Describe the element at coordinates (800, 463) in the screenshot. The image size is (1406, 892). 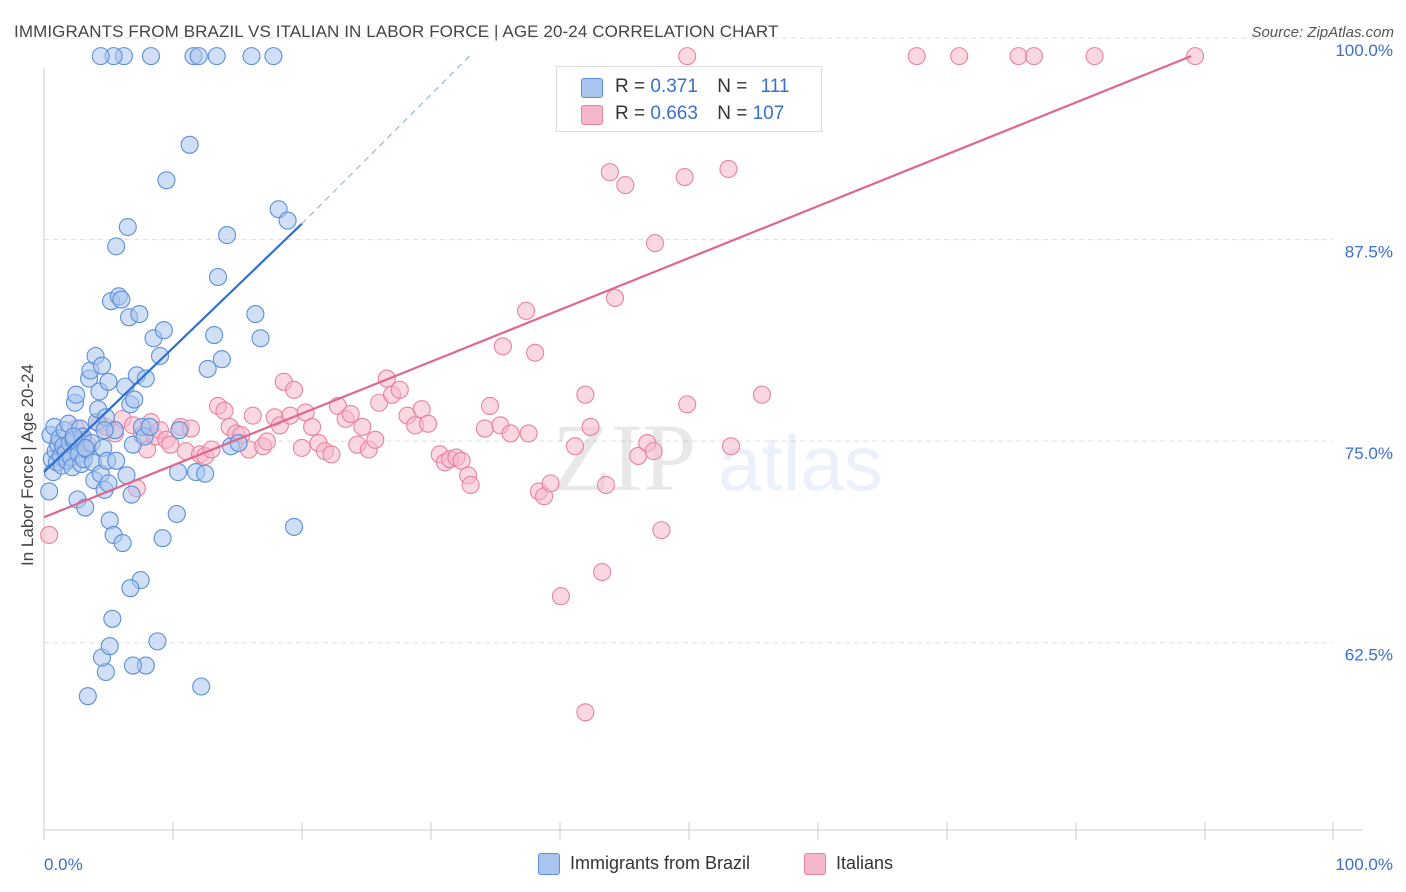
I see `watermark-atlas: atlas` at that location.